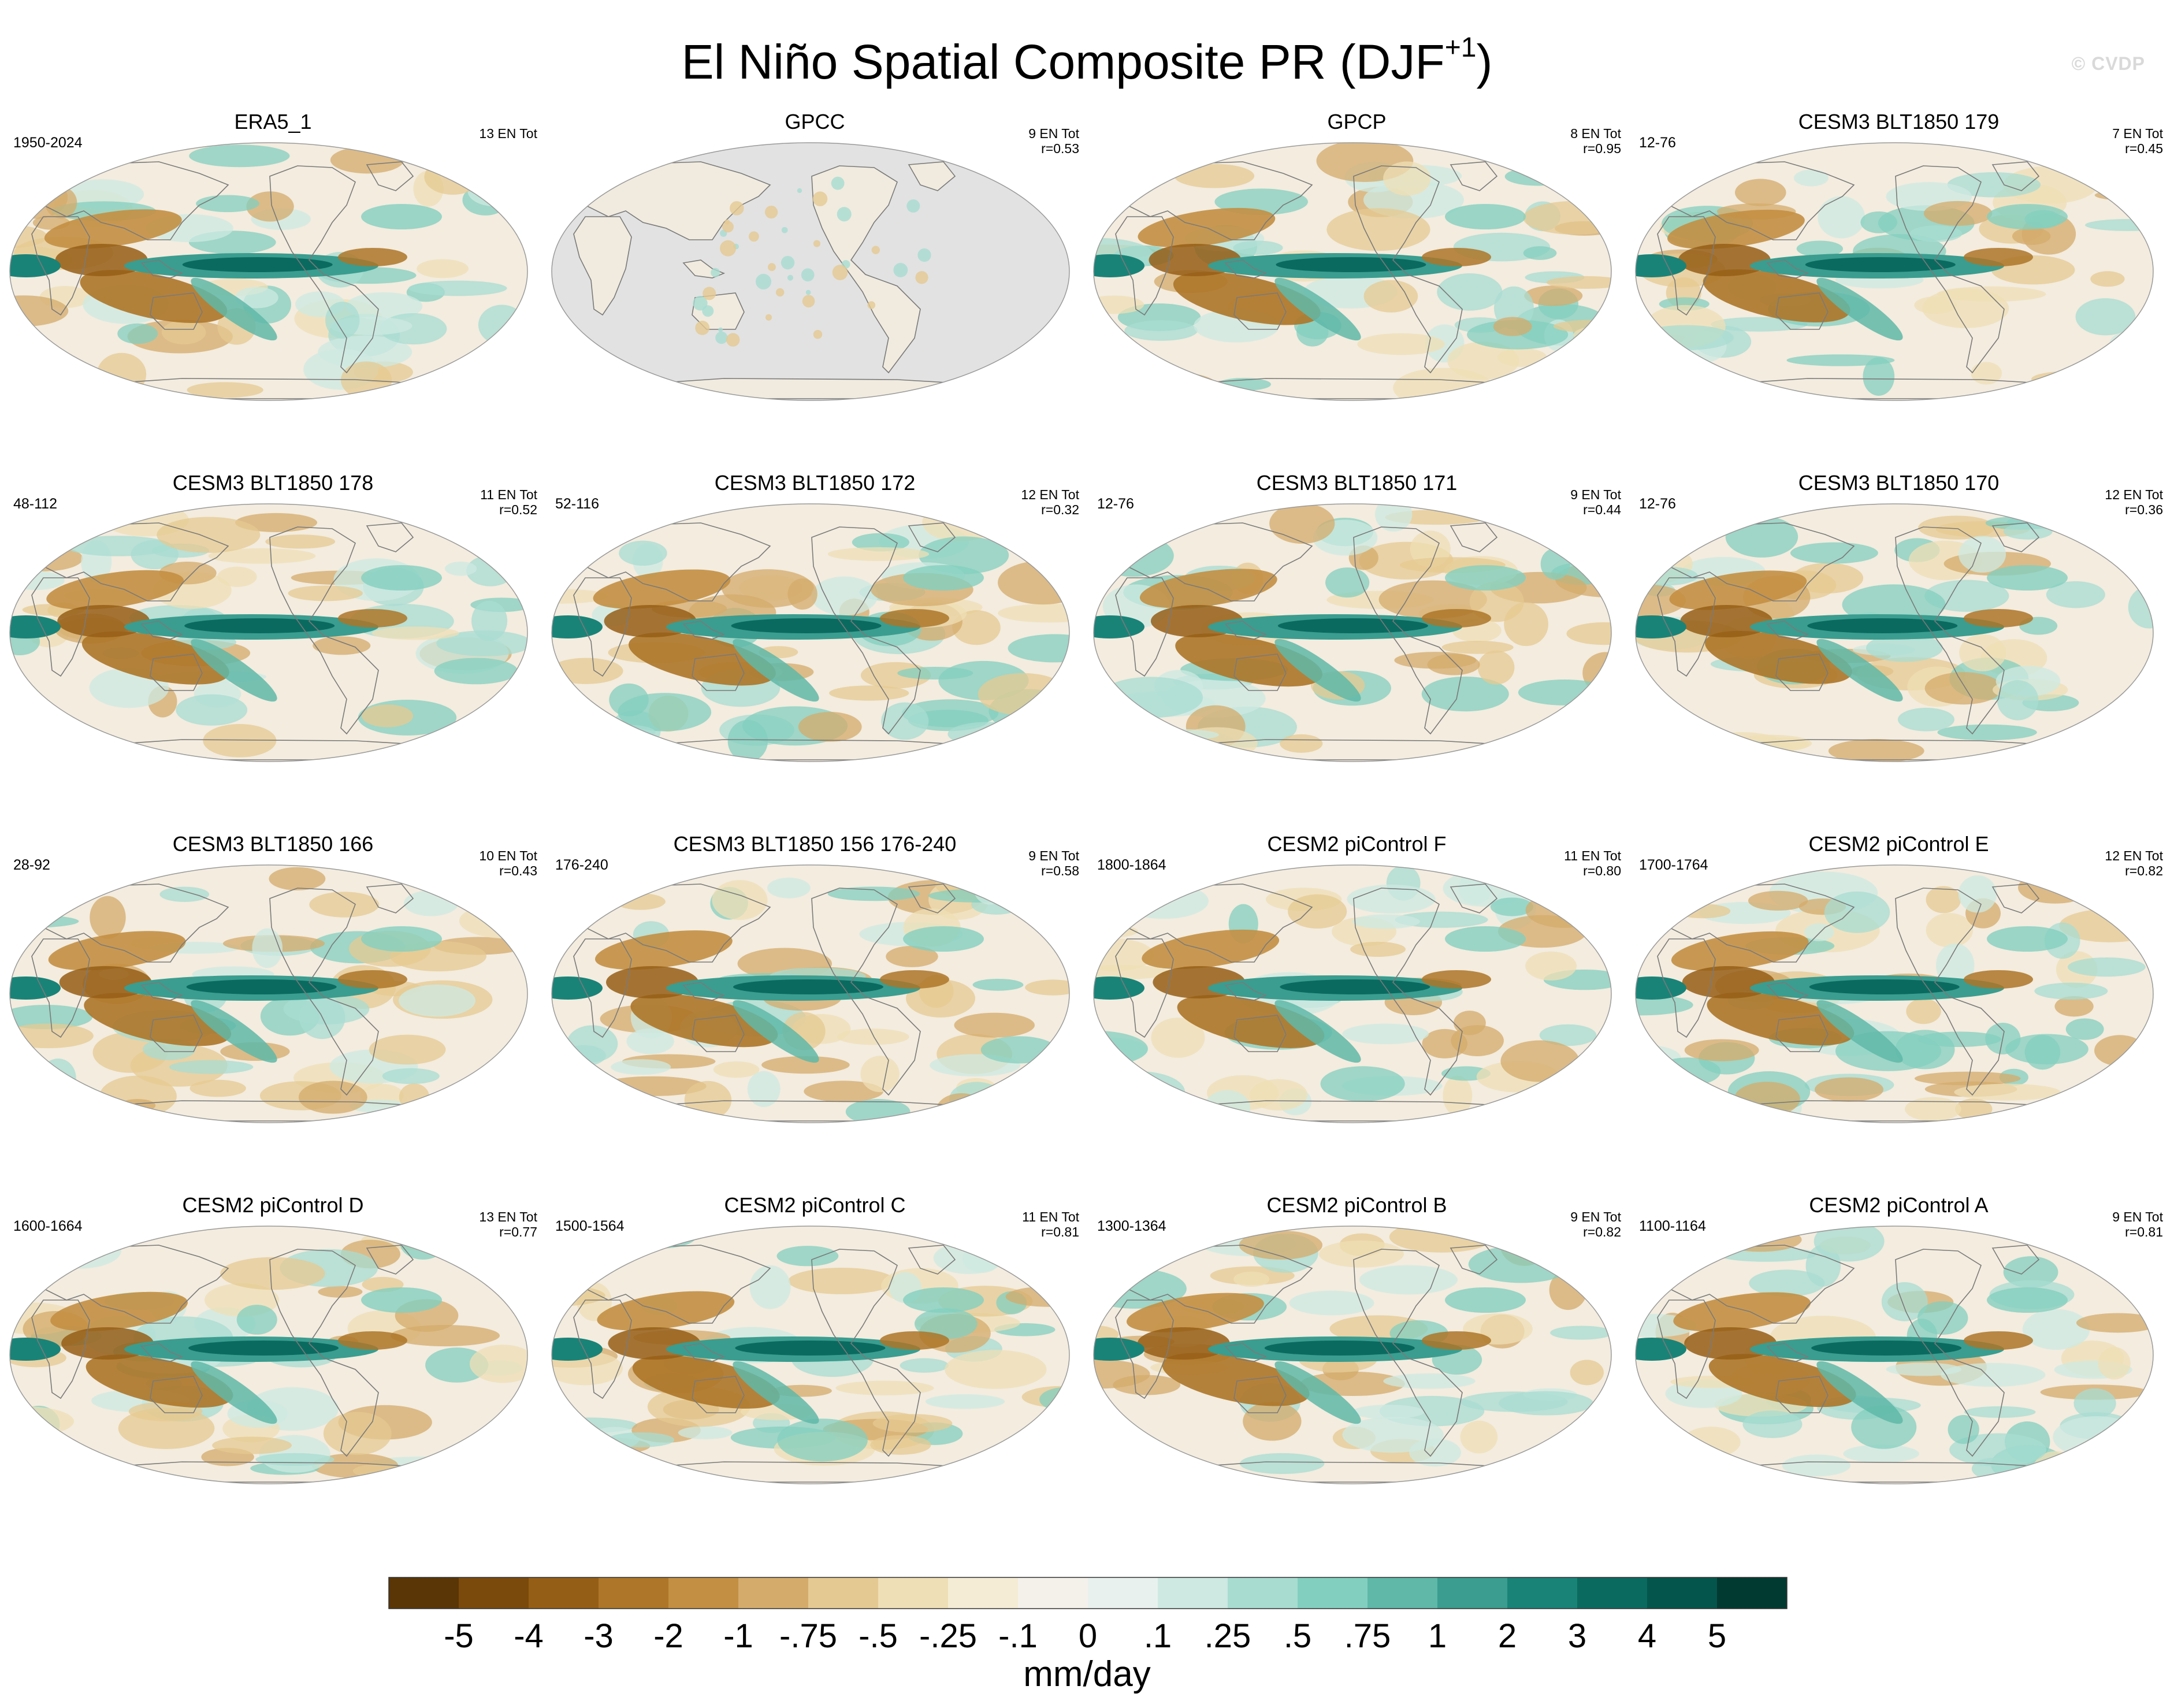 The image size is (2174, 1708). Describe the element at coordinates (844, 214) in the screenshot. I see `land-precip-cell` at that location.